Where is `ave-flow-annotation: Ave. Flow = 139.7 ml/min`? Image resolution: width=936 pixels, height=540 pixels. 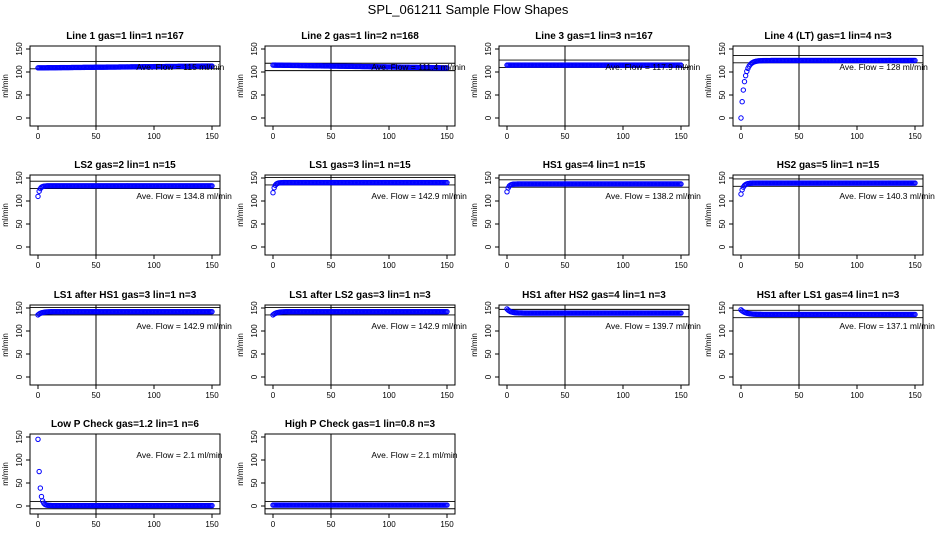
ave-flow-annotation: Ave. Flow = 139.7 ml/min is located at coordinates (653, 326).